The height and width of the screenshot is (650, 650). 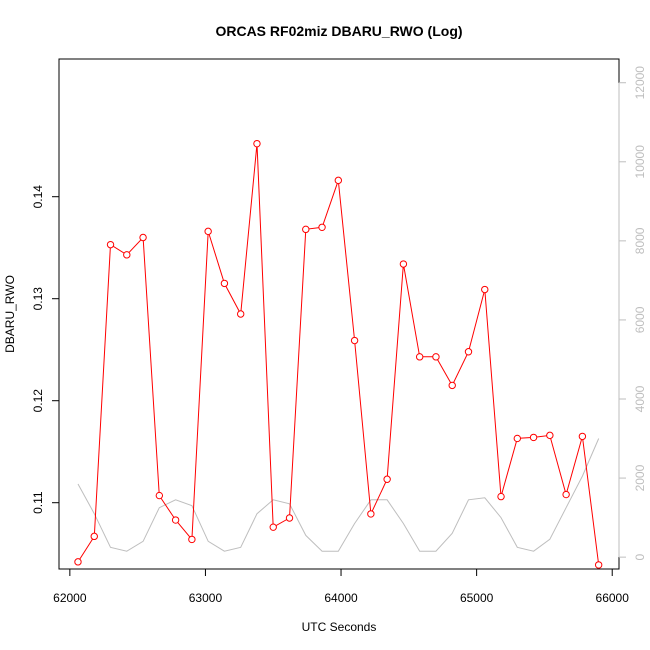 I want to click on x-tick-label: 64000, so click(x=341, y=598).